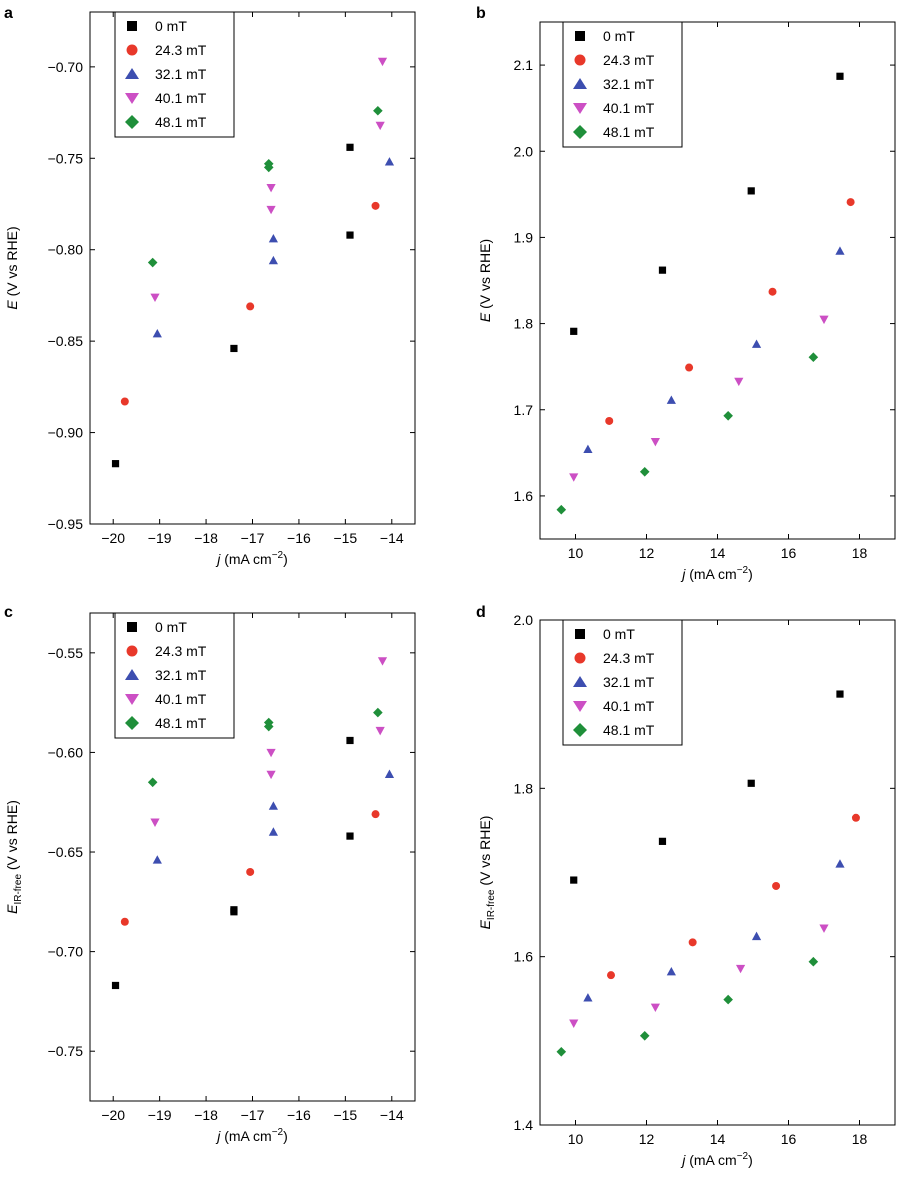  What do you see at coordinates (66, 250) in the screenshot?
I see `y-tick-label: −0.80` at bounding box center [66, 250].